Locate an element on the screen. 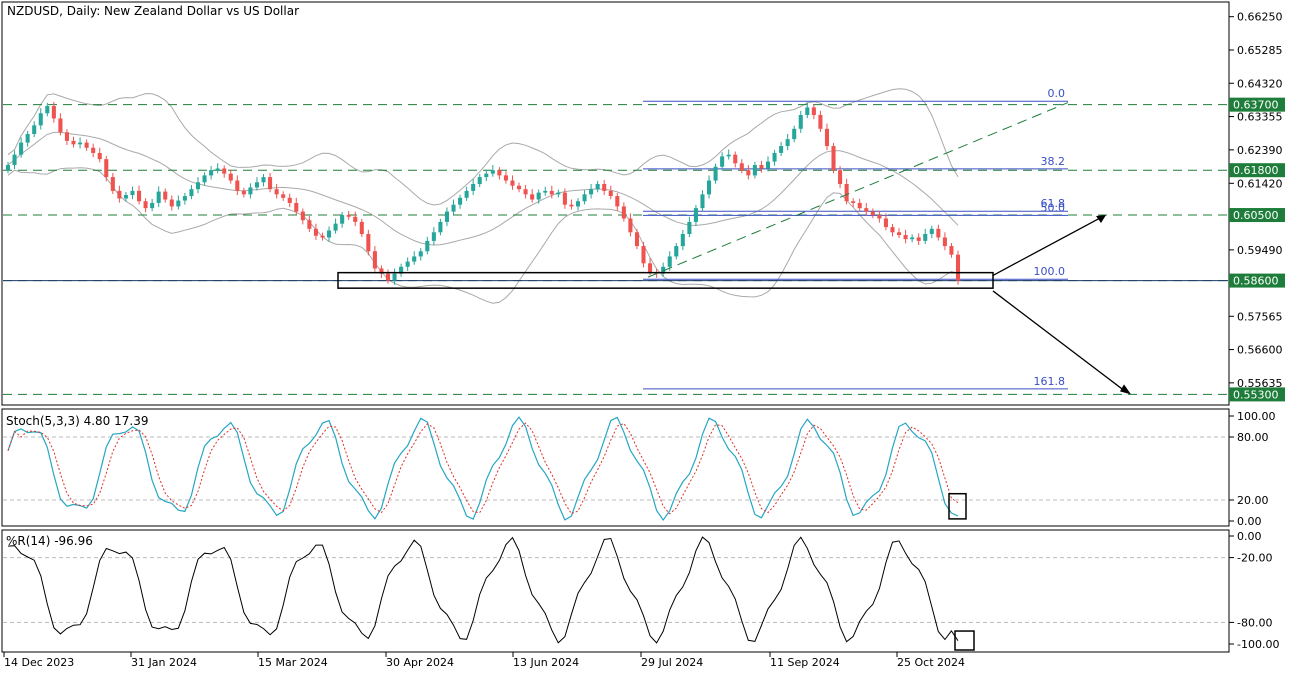  y-tick-label: 0.66250 is located at coordinates (1260, 17).